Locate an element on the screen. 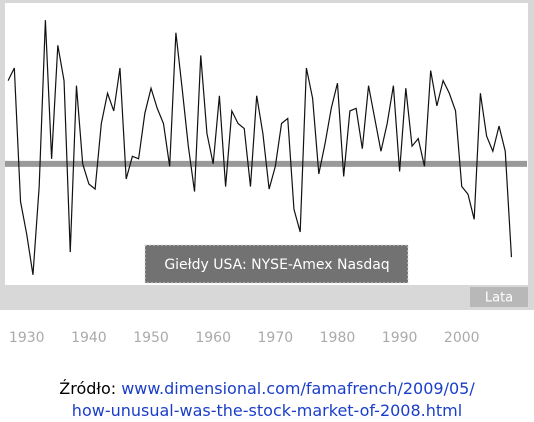 This screenshot has width=534, height=422. x-tick-label: 1980 is located at coordinates (338, 338).